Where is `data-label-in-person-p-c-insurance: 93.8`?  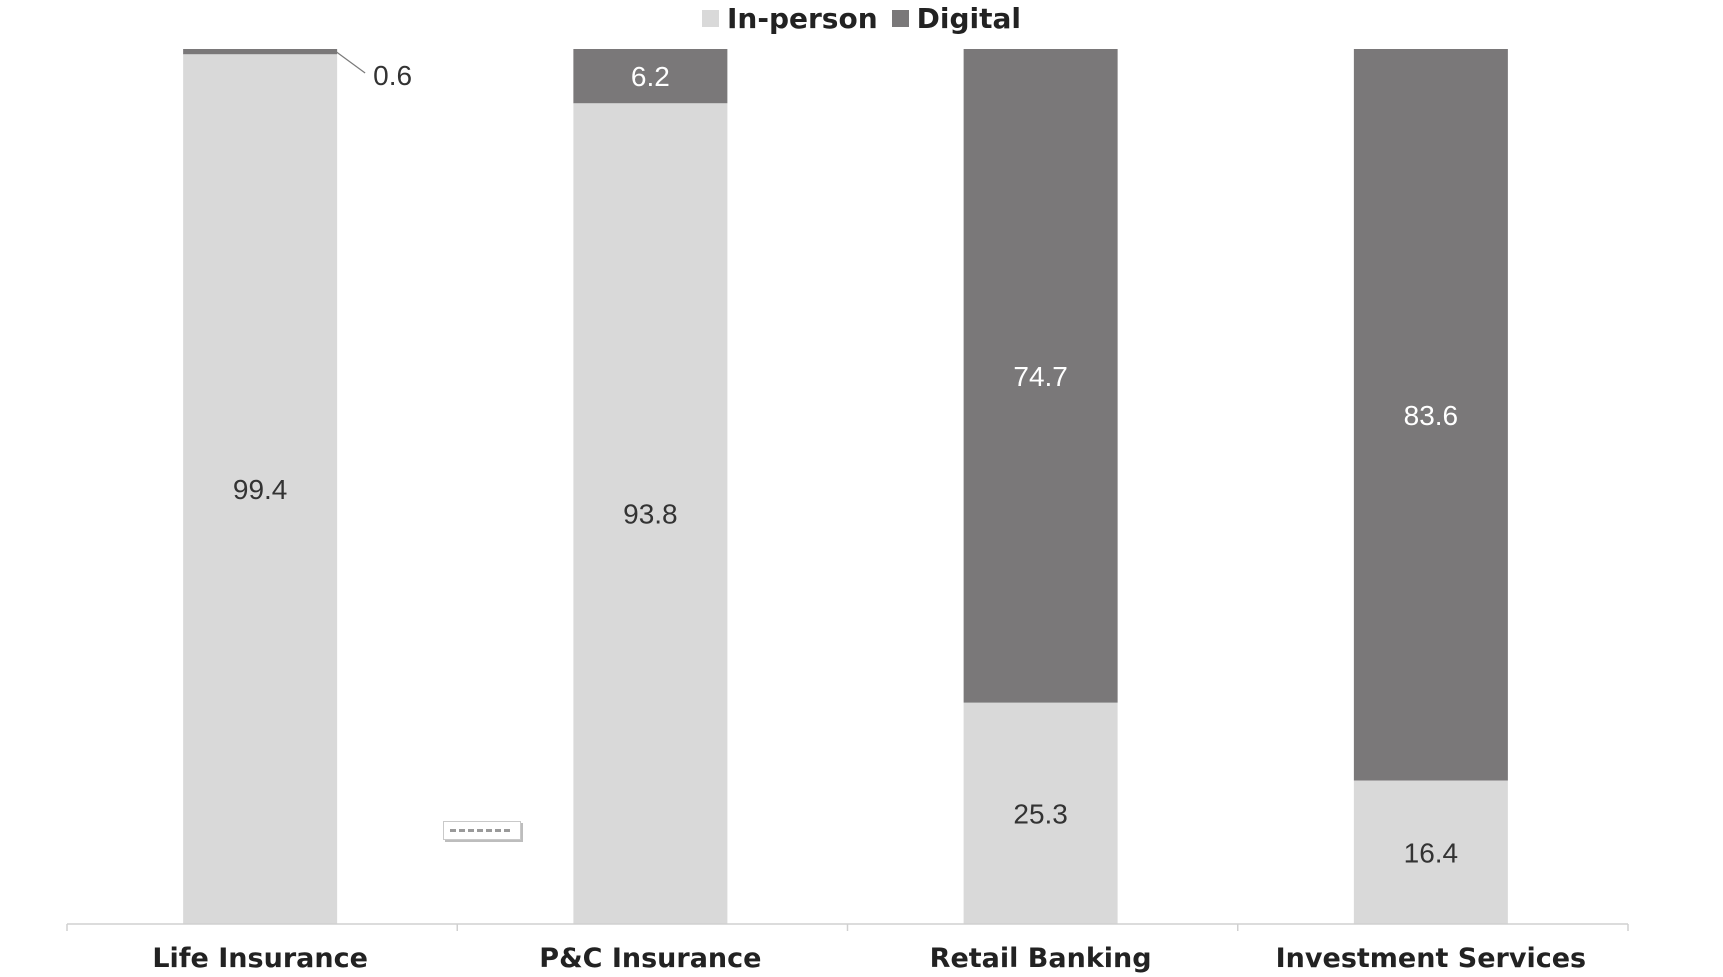 data-label-in-person-p-c-insurance: 93.8 is located at coordinates (650, 514).